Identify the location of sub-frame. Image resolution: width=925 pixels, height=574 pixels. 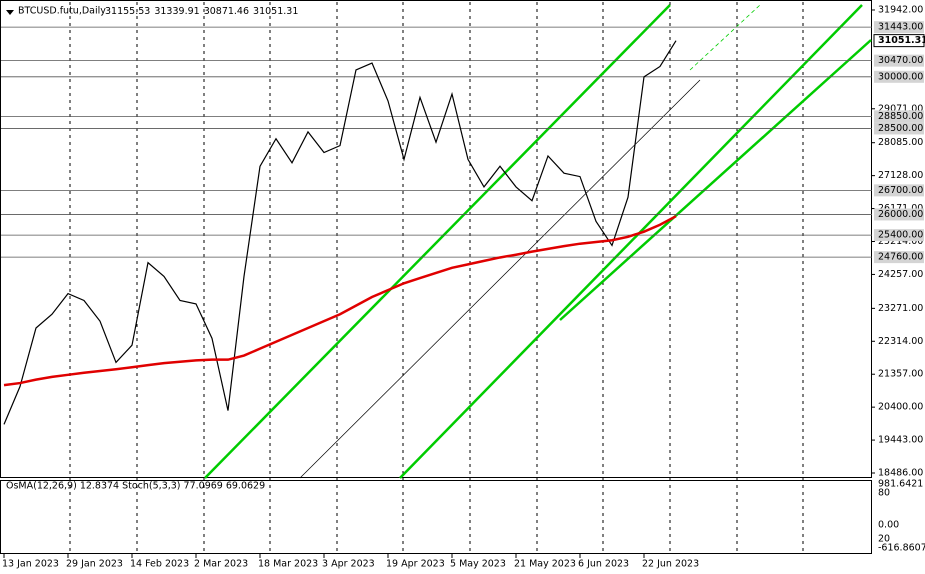
(436, 517).